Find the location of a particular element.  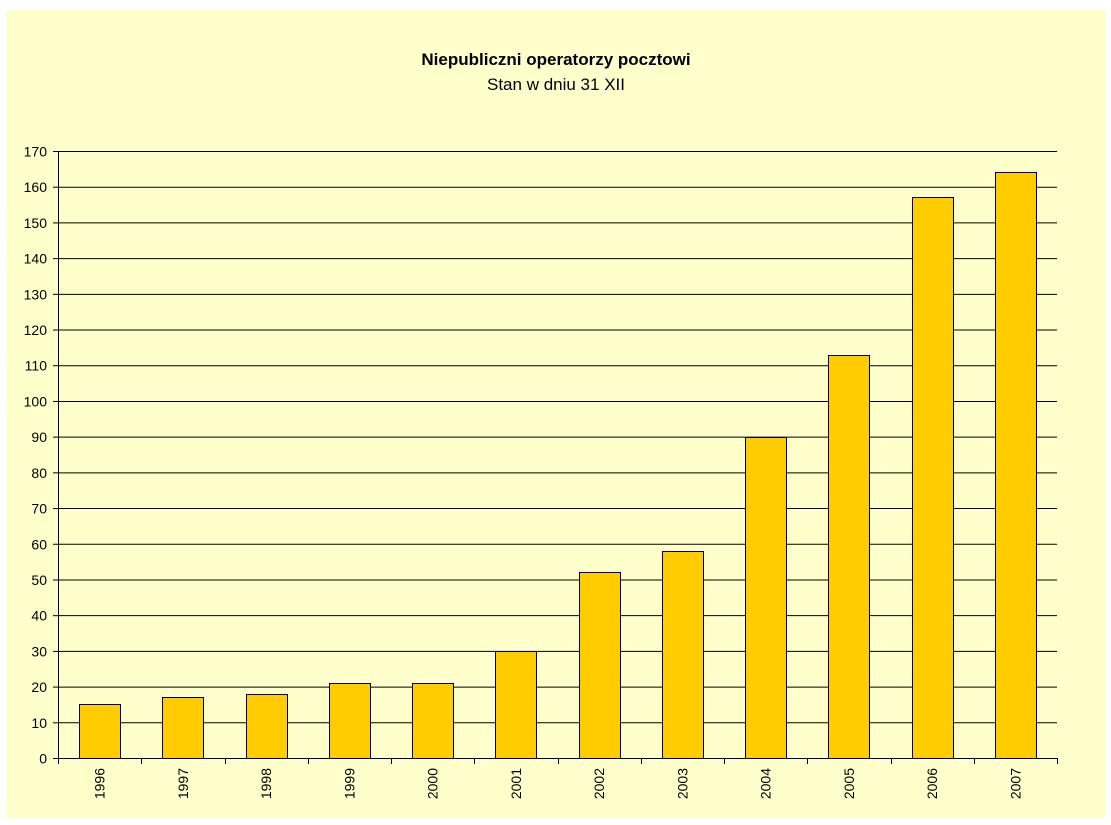

x-tick-label: 2007 is located at coordinates (1015, 783).